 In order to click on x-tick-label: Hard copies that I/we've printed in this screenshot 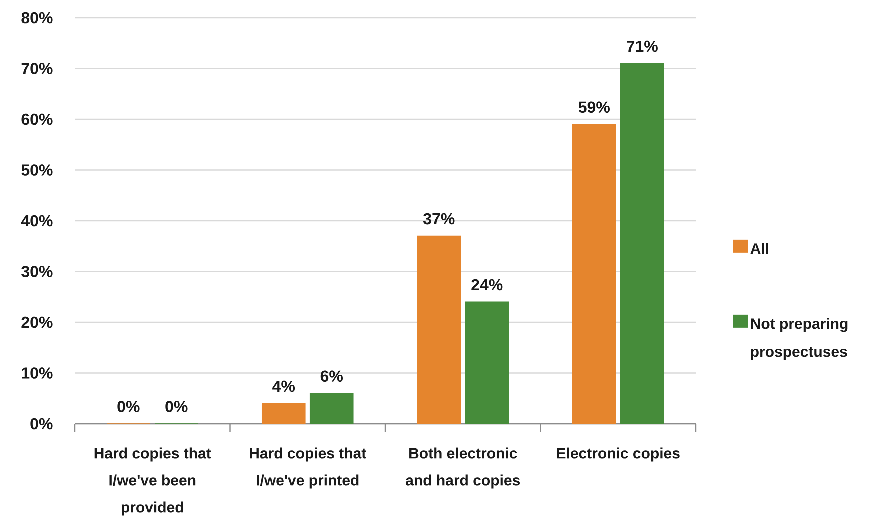, I will do `click(308, 468)`.